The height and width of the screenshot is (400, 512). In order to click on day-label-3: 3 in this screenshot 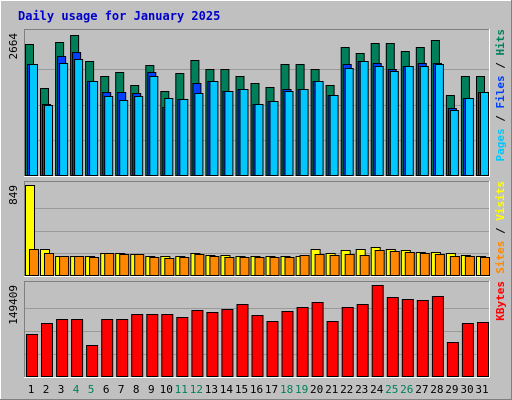, I will do `click(61, 389)`.